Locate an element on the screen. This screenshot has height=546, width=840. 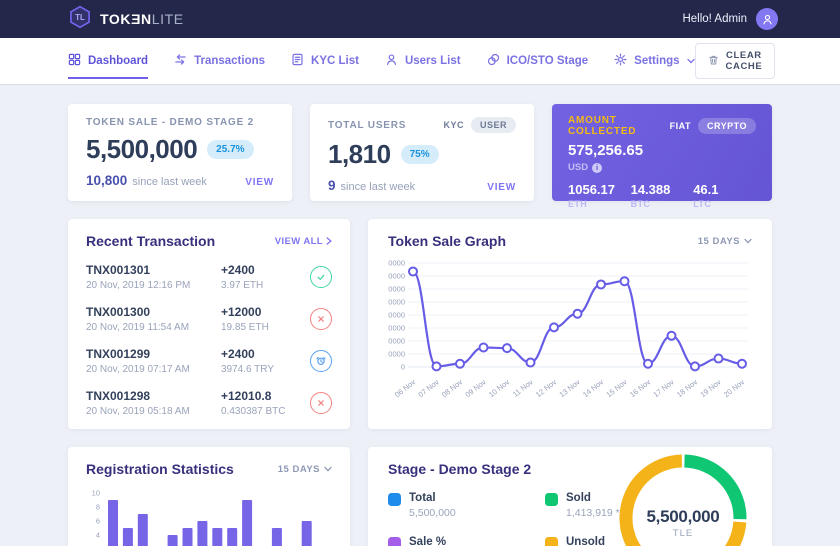
transaction-info: TNX001300 20 Nov, 2019 11:54 AM is located at coordinates (153, 319).